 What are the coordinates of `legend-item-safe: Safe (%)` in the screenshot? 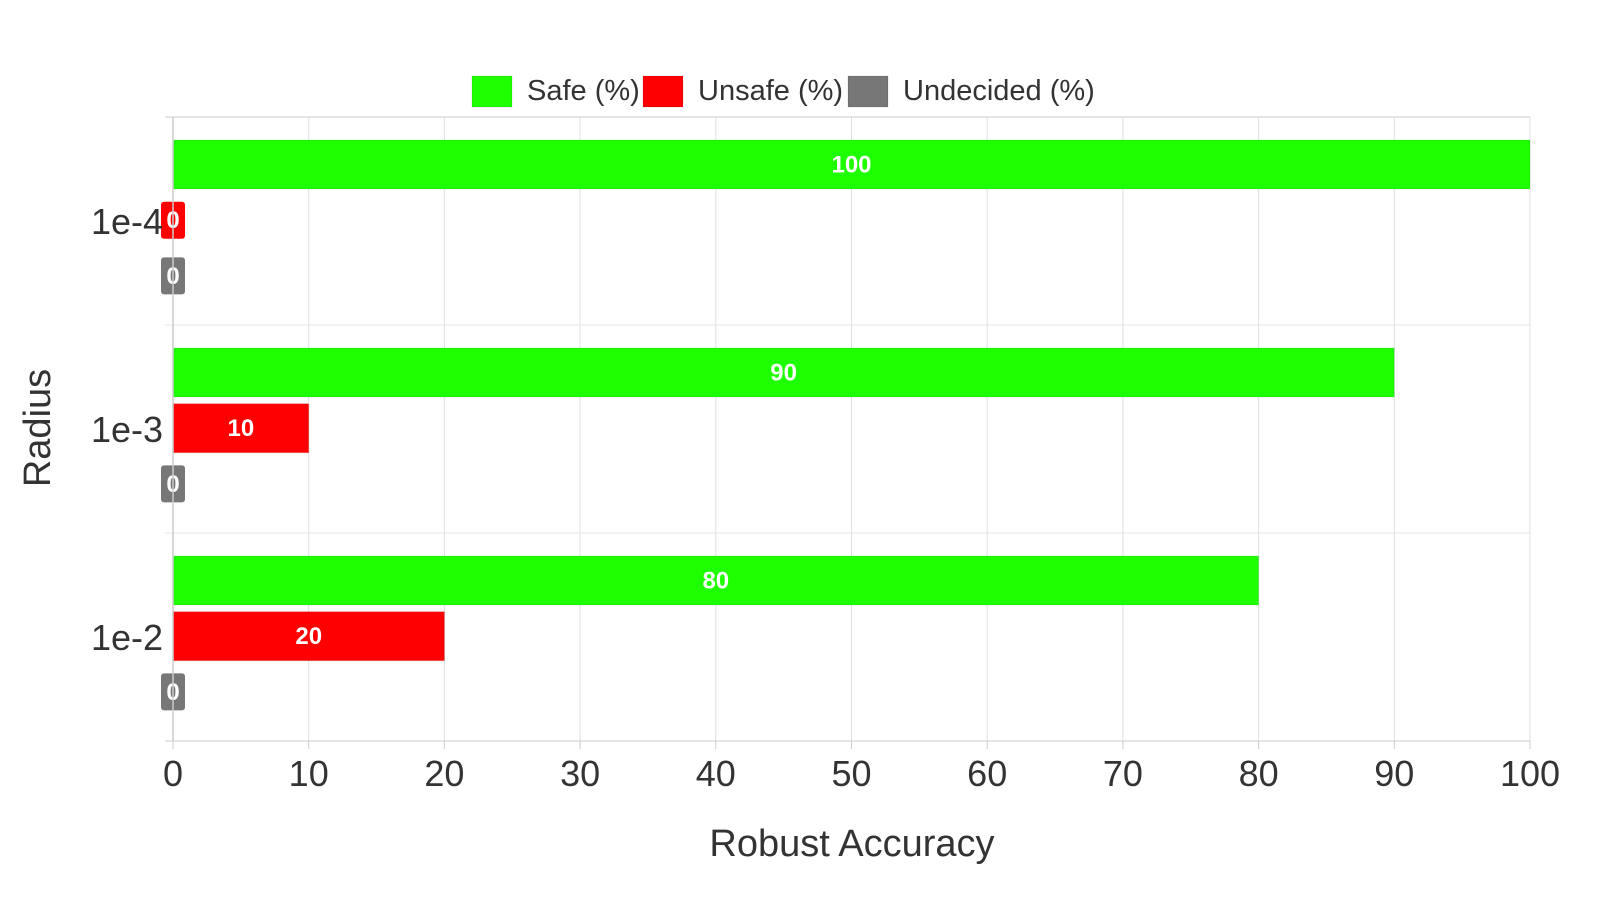 It's located at (555, 91).